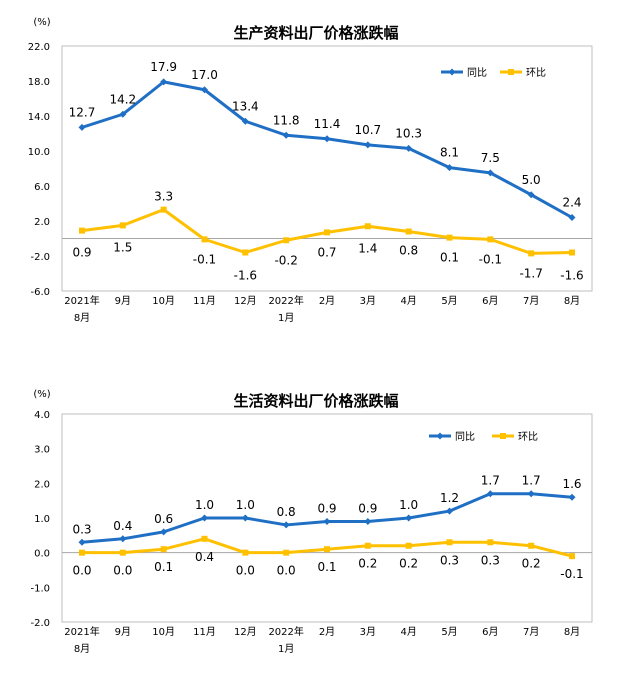  I want to click on y-tick-label: 22.0, so click(39, 47).